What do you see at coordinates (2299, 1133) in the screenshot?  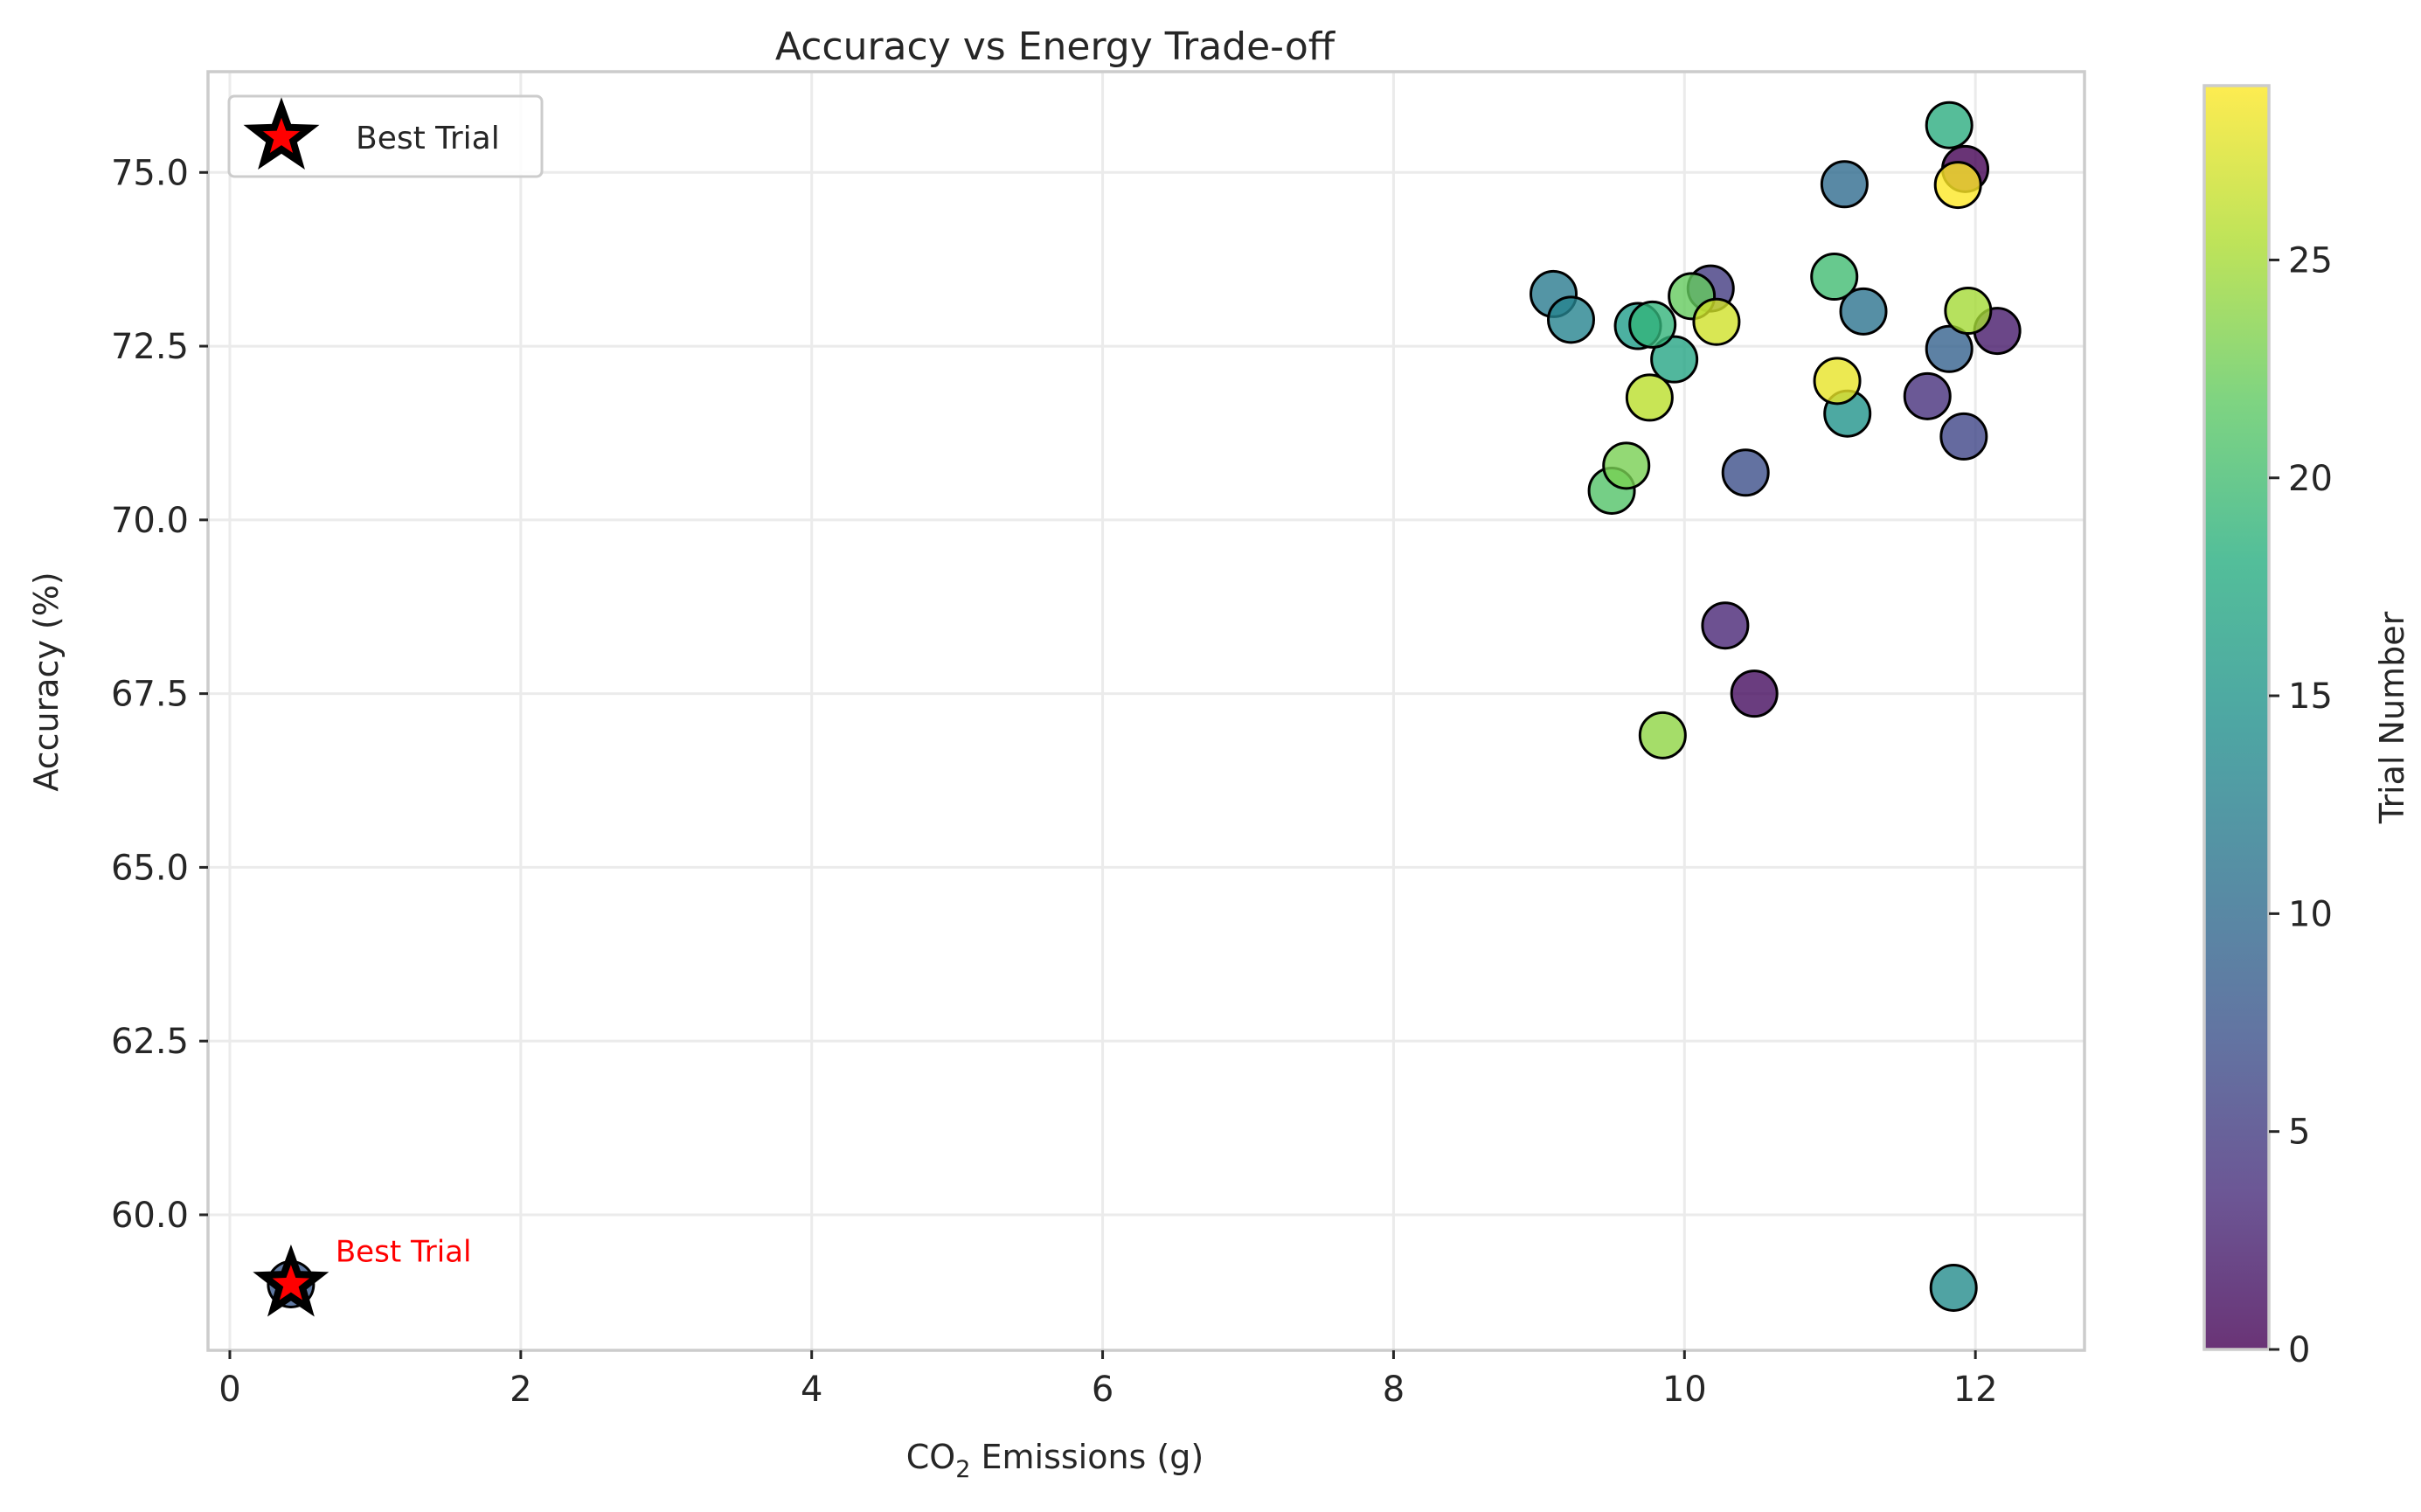 I see `colorbar-tick-label: 5` at bounding box center [2299, 1133].